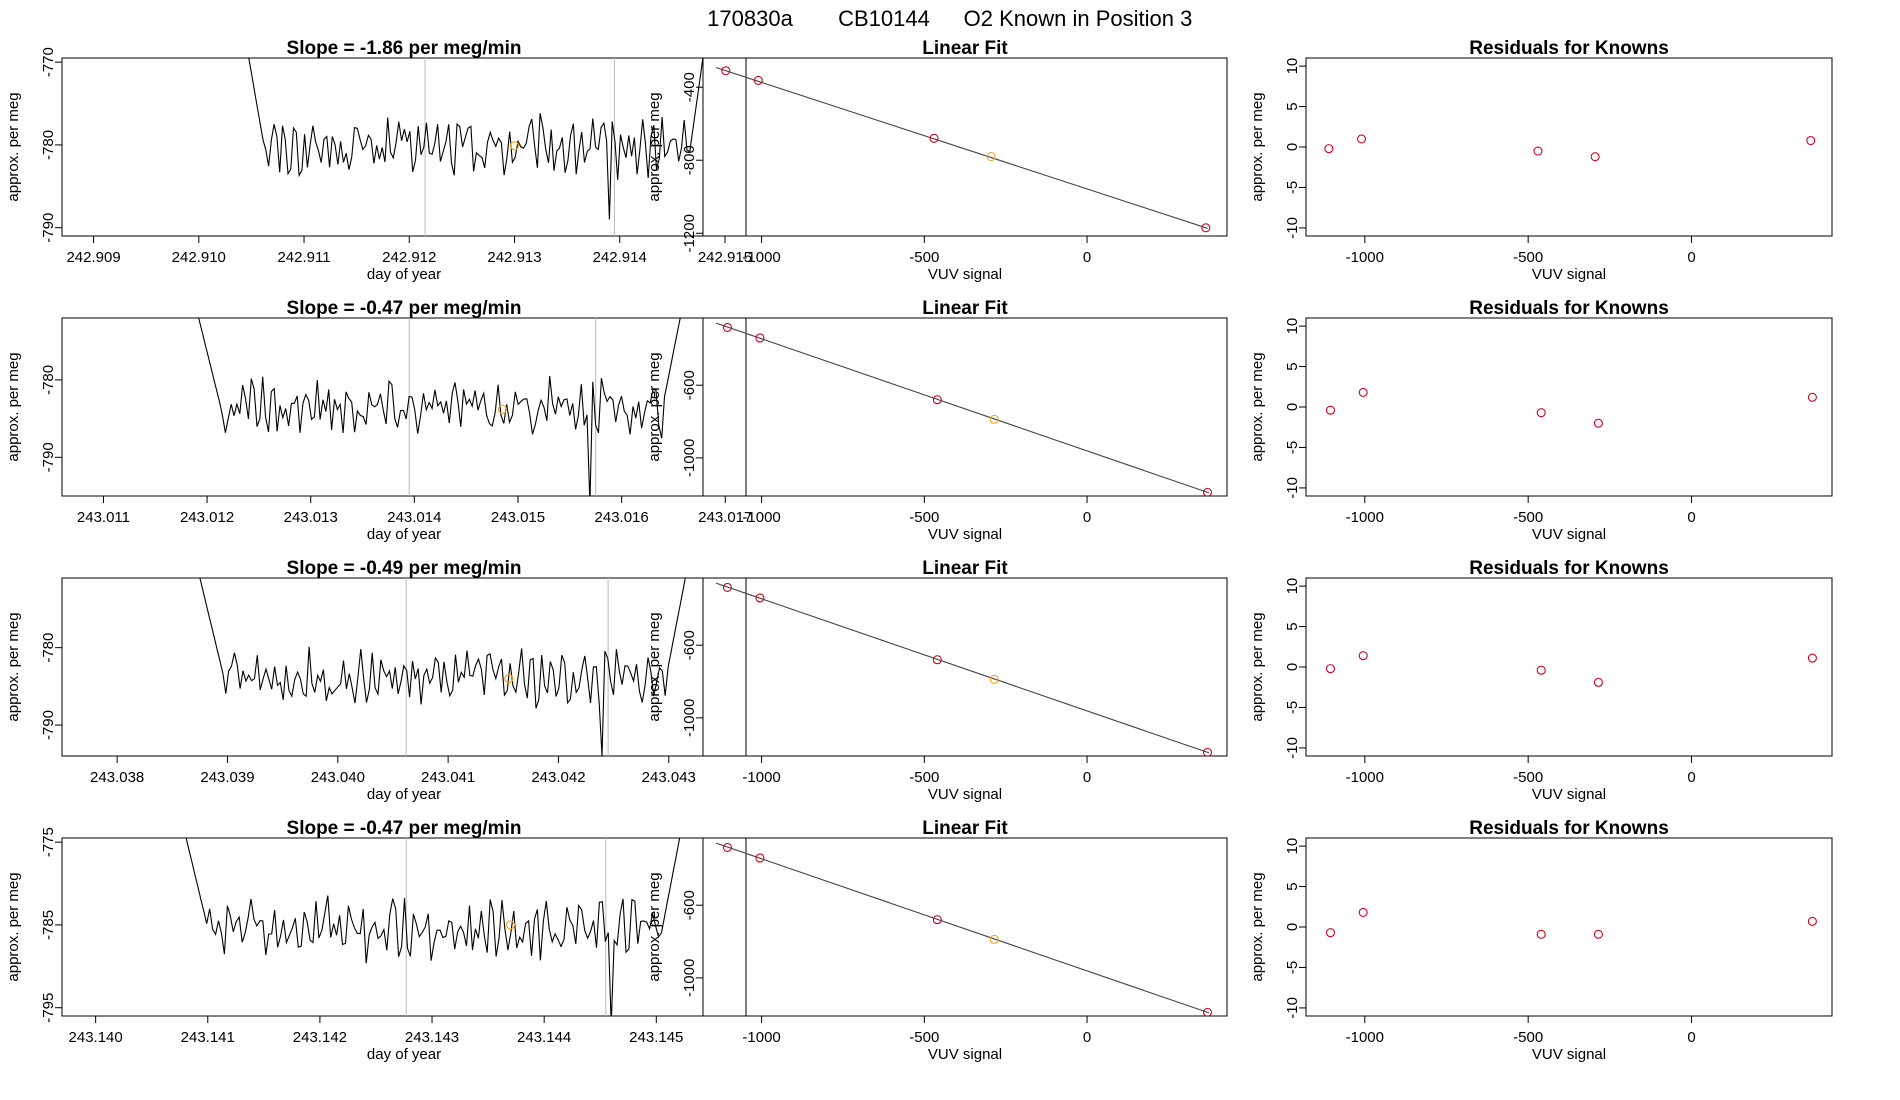 Image resolution: width=1900 pixels, height=1100 pixels. Describe the element at coordinates (93, 257) in the screenshot. I see `x-tick-label: 242.909` at that location.